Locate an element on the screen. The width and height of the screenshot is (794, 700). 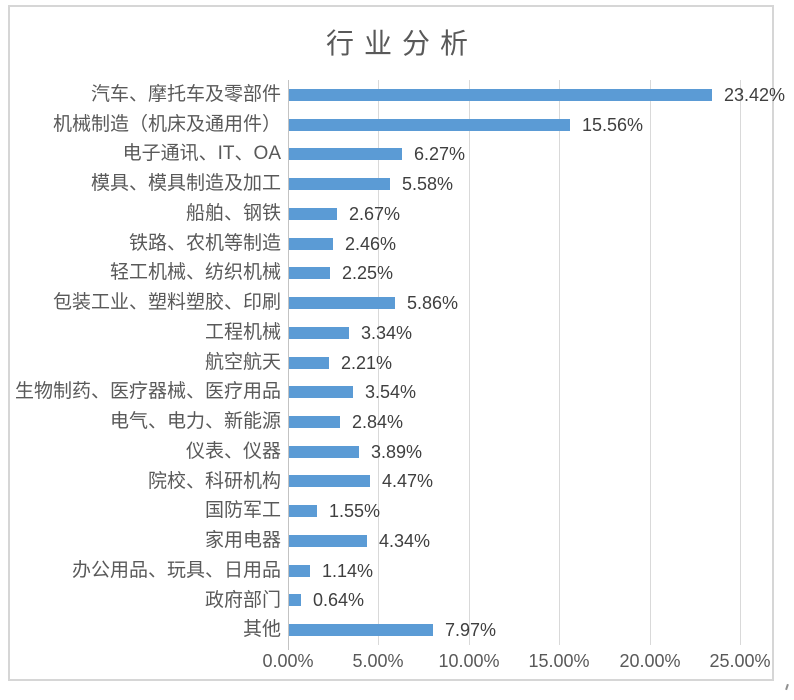
x-tick-label: 0.00% is located at coordinates (288, 661).